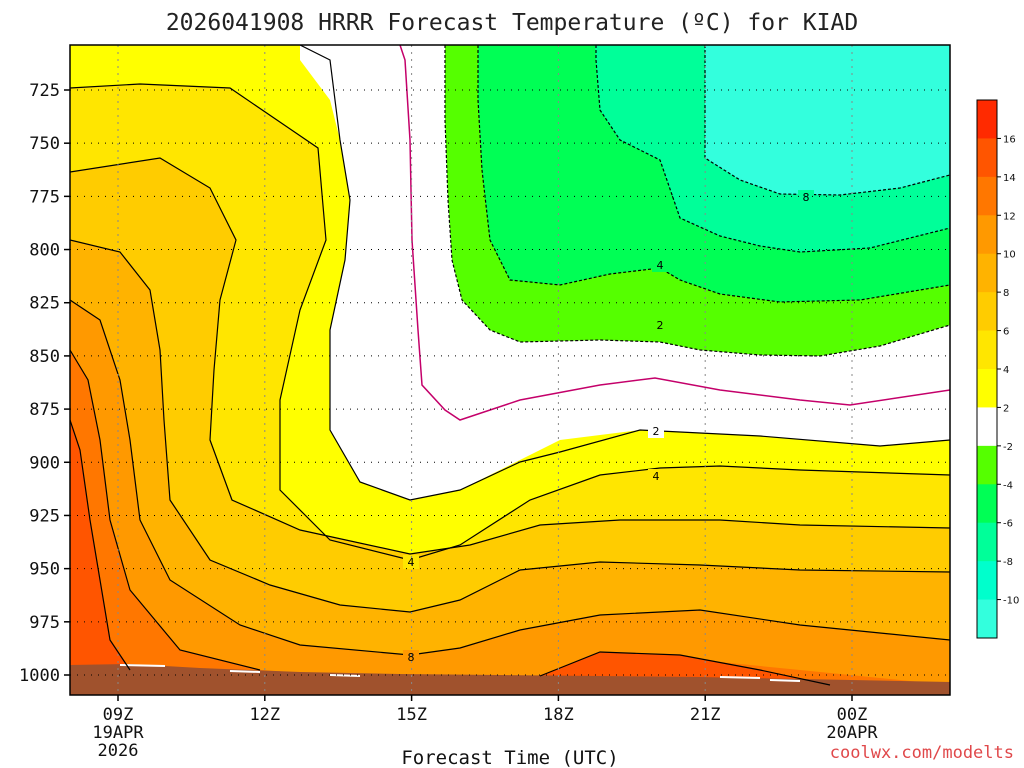 The width and height of the screenshot is (1024, 768). I want to click on contour-minus8C, so click(827, 120).